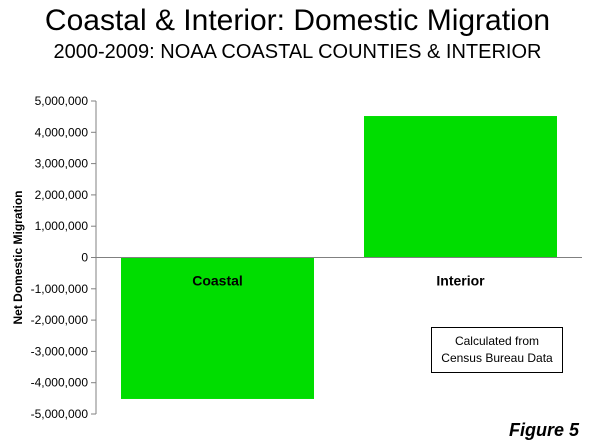 The image size is (595, 448). I want to click on y-axis-title: Net Domestic Migration, so click(18, 257).